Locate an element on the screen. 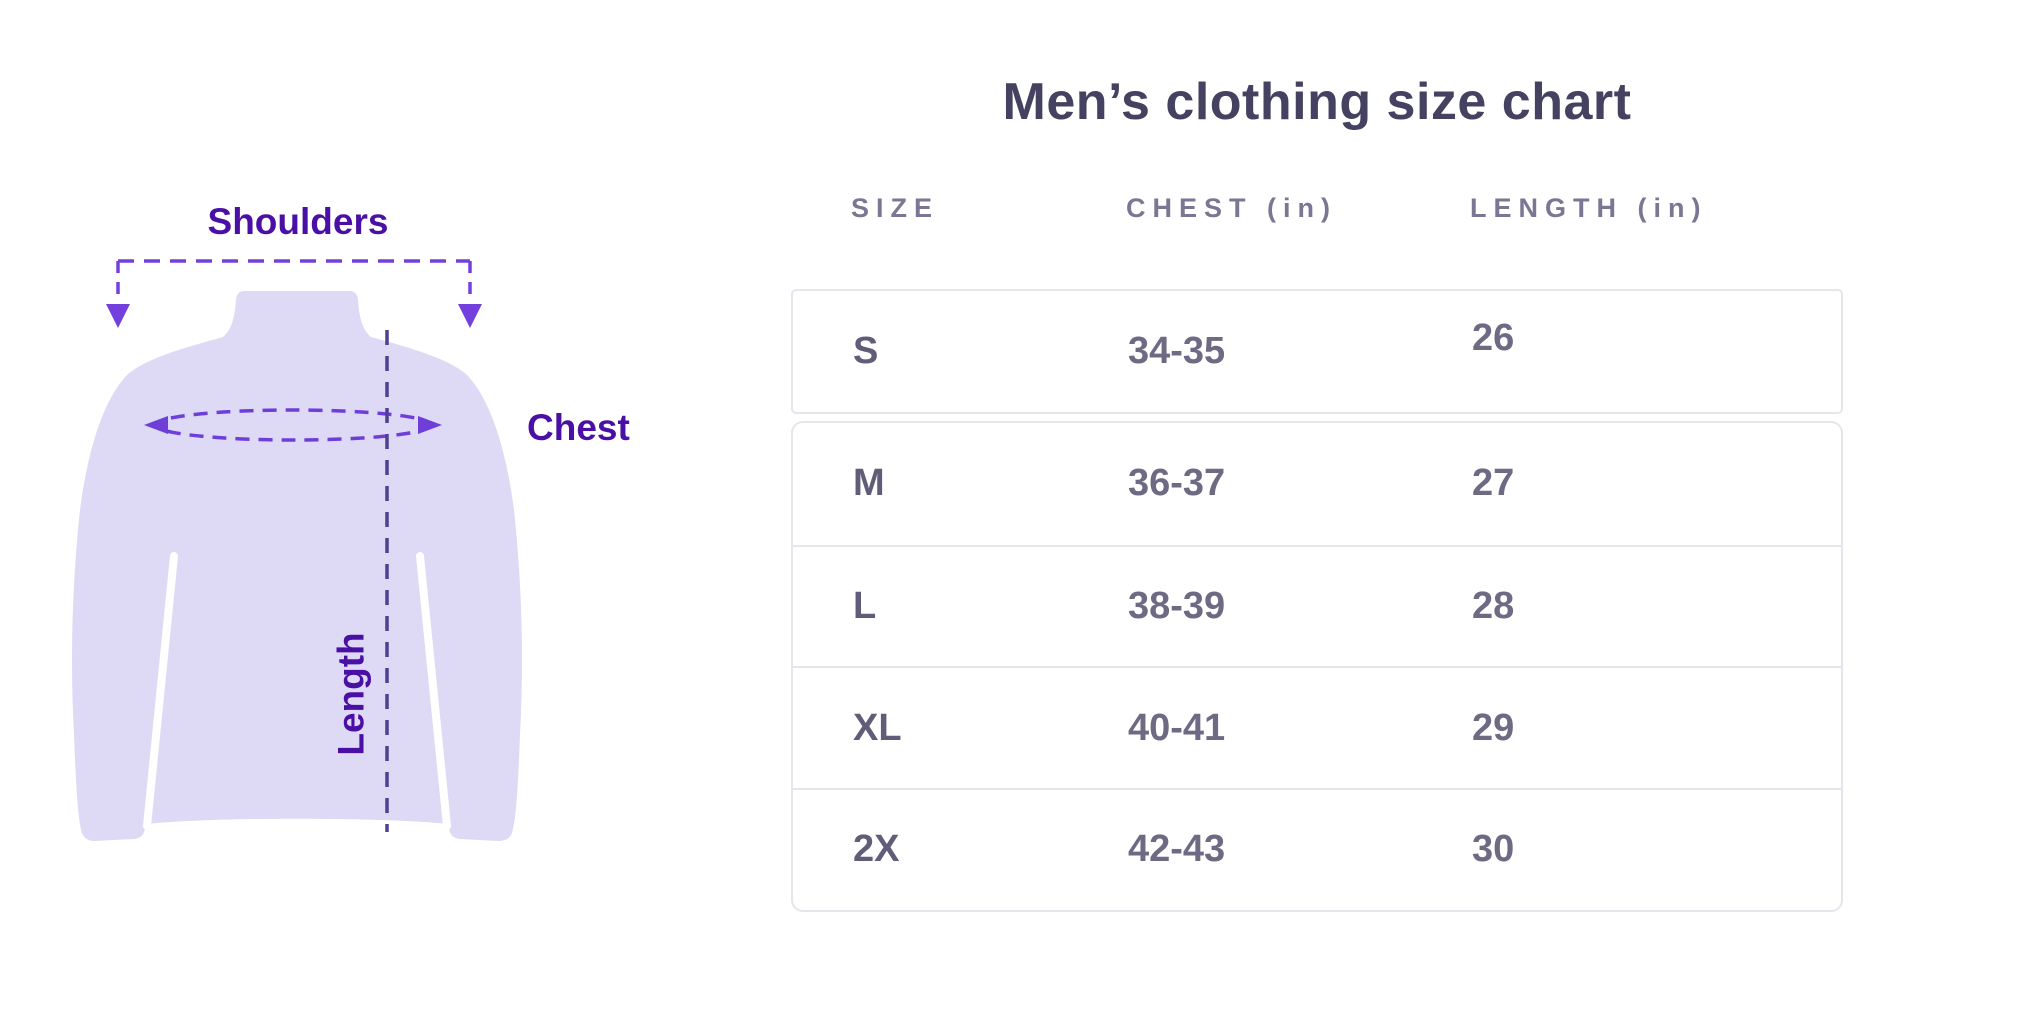 This screenshot has height=1020, width=2032. sleeve-crease-left is located at coordinates (160, 691).